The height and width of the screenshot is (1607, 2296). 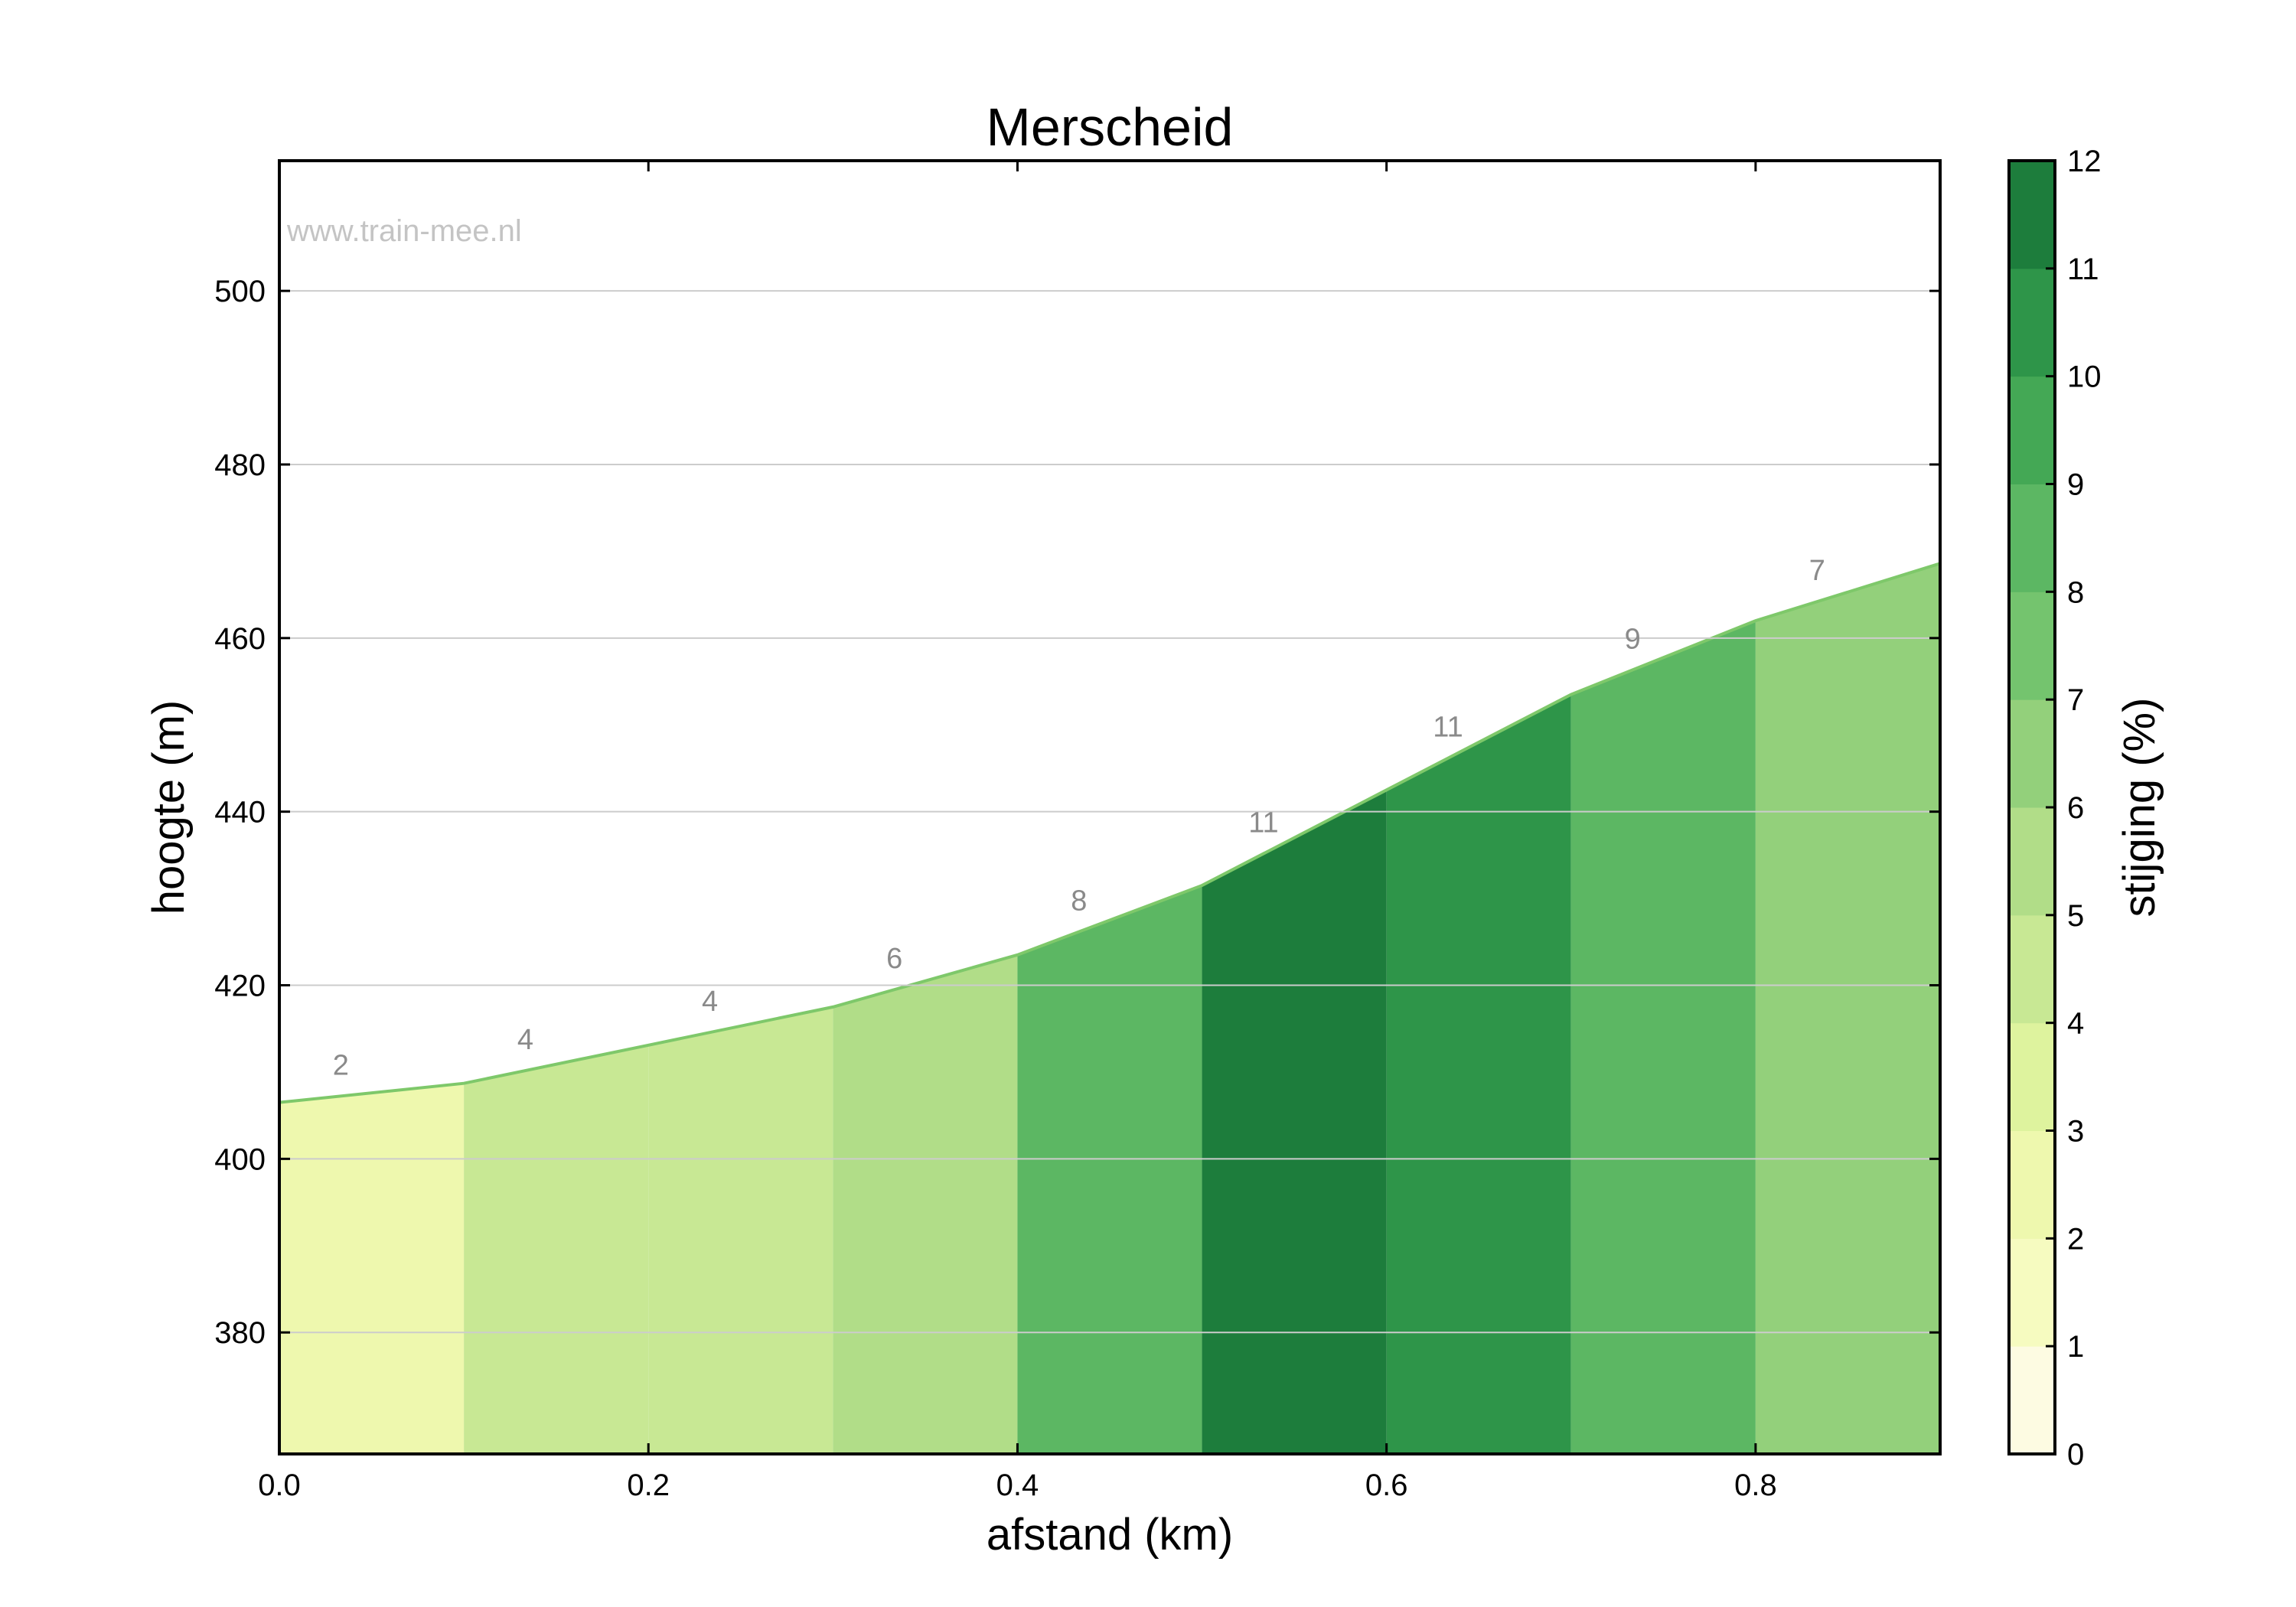 What do you see at coordinates (341, 1065) in the screenshot?
I see `grade-label: 2` at bounding box center [341, 1065].